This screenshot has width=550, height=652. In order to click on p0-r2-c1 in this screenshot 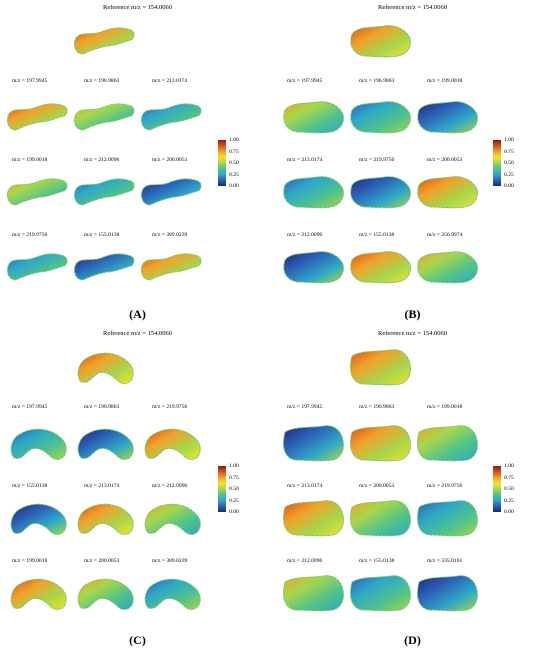, I will do `click(104, 267)`.